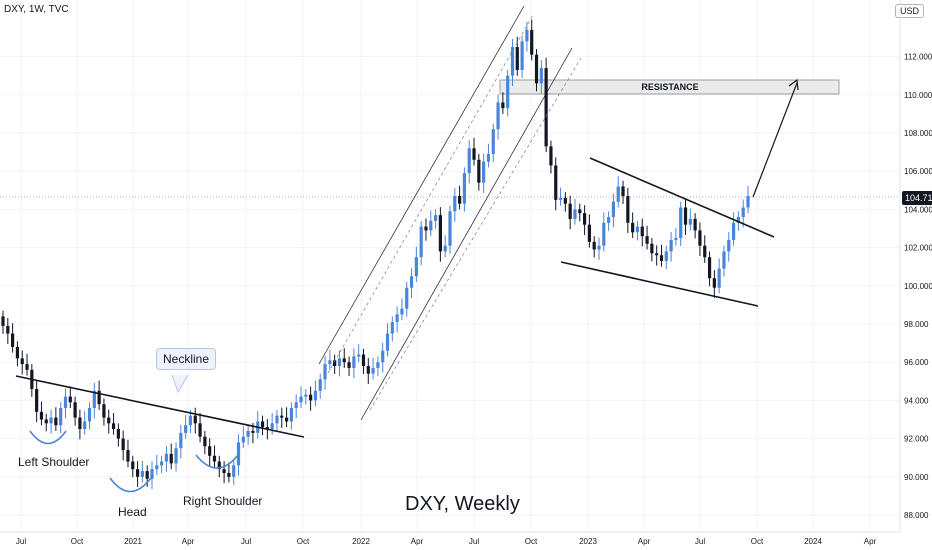 The width and height of the screenshot is (932, 550). Describe the element at coordinates (36, 9) in the screenshot. I see `ticker-label: DXY, 1W, TVC` at that location.